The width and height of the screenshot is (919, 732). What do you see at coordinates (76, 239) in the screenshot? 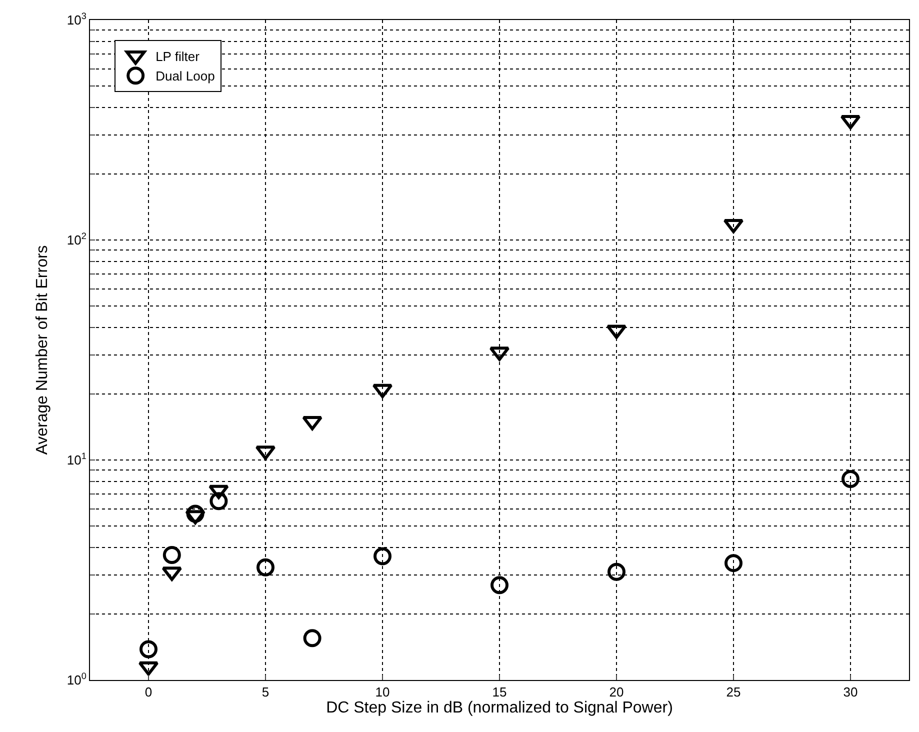
I see `y-tick-label: 10$^{2}$` at bounding box center [76, 239].